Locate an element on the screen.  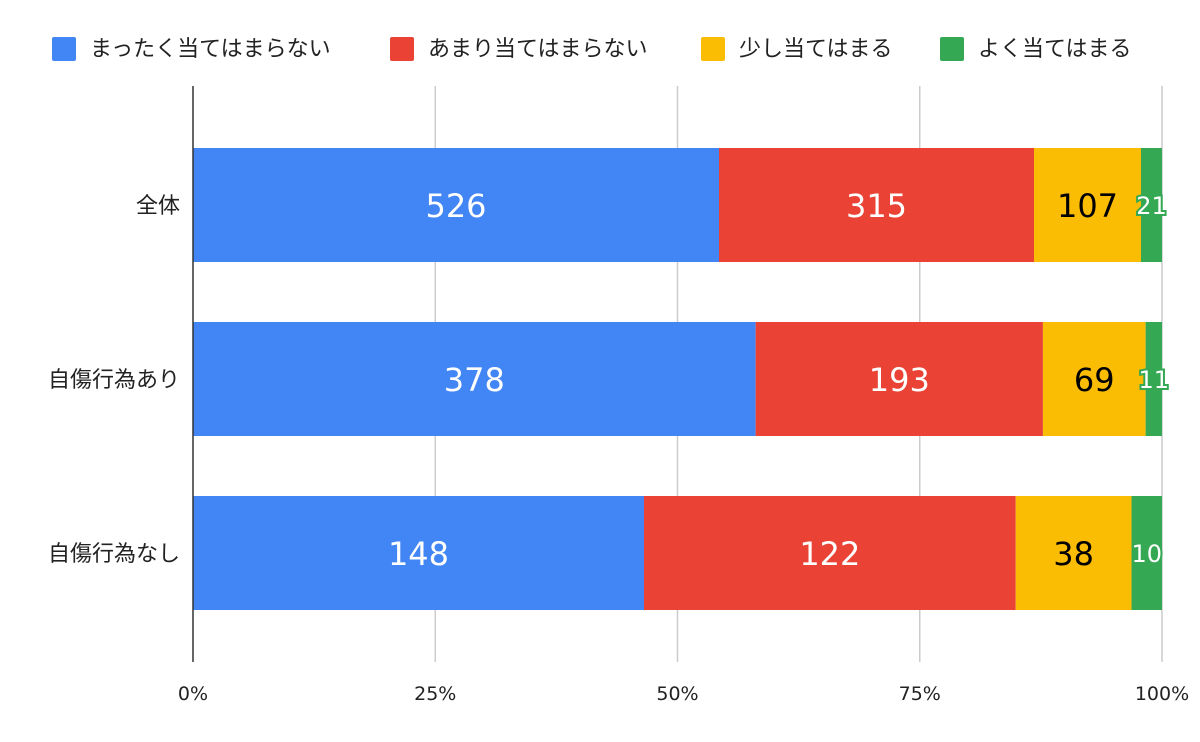
x-tick-label: 100% is located at coordinates (1162, 694).